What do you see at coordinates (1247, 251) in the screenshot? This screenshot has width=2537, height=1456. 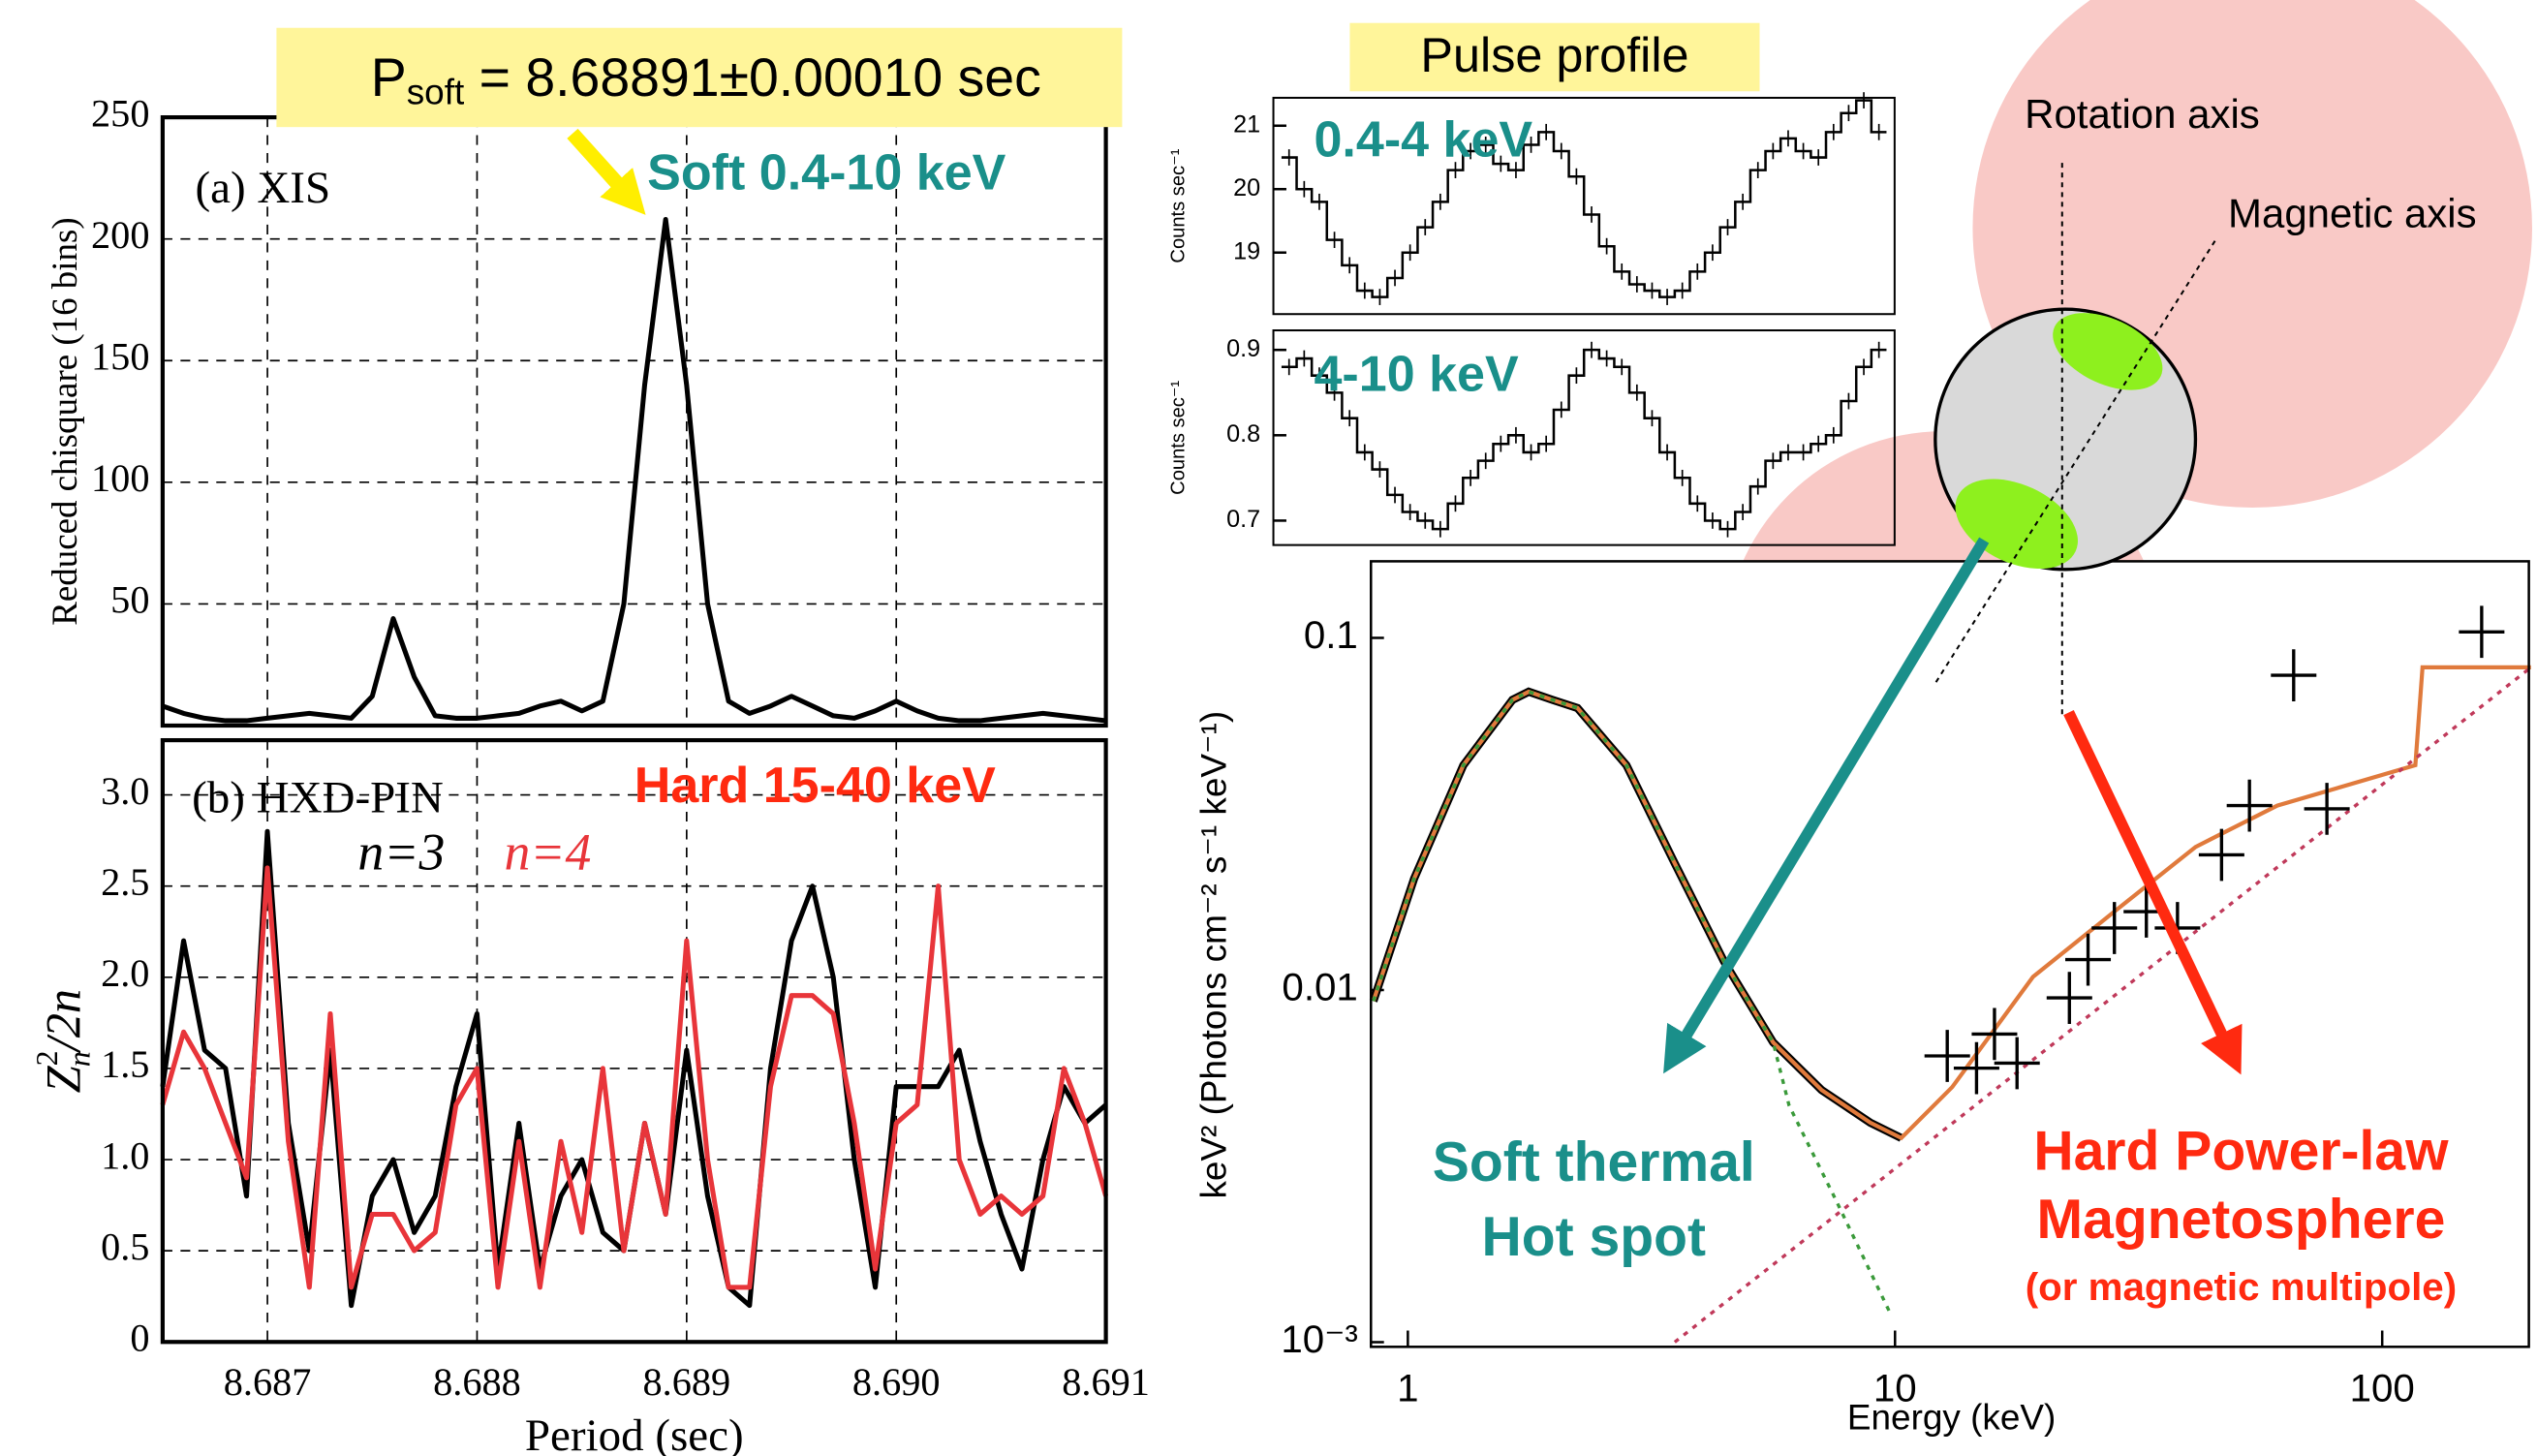 I see `y-tick-label: 19` at bounding box center [1247, 251].